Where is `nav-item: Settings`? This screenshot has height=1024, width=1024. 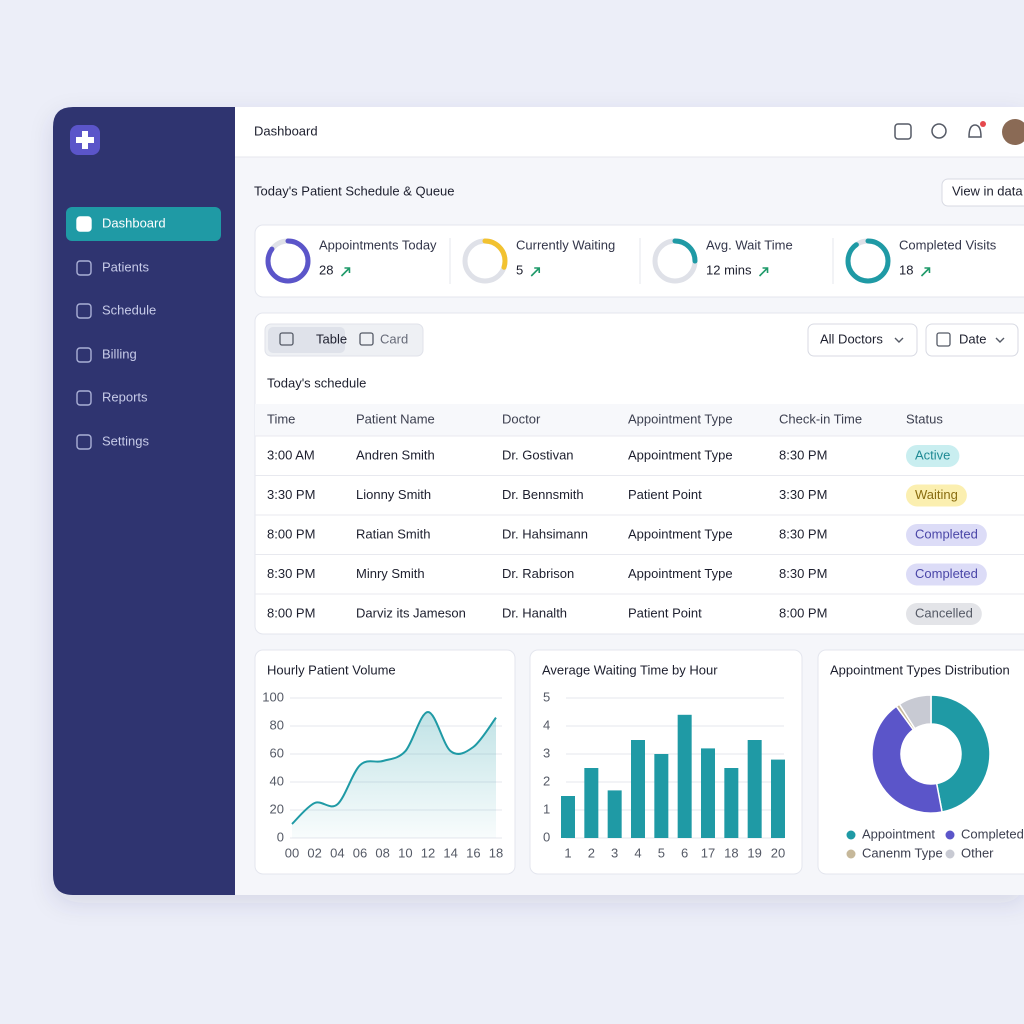 nav-item: Settings is located at coordinates (125, 440).